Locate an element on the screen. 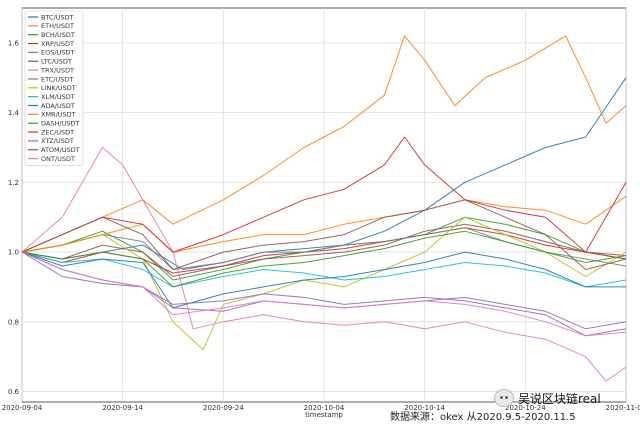  series-line-dash is located at coordinates (324, 259).